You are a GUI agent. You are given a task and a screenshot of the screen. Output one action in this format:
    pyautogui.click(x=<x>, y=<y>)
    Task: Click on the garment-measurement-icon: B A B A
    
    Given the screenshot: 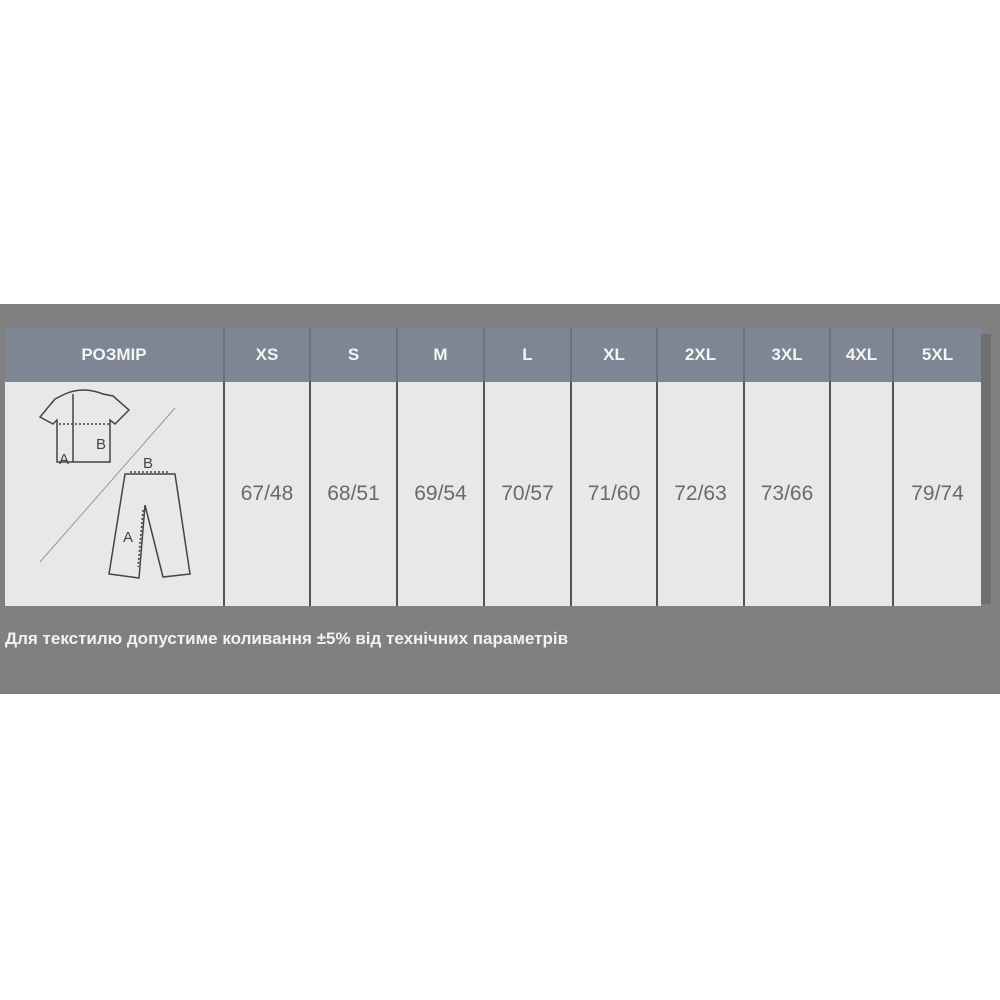 What is the action you would take?
    pyautogui.click(x=114, y=484)
    